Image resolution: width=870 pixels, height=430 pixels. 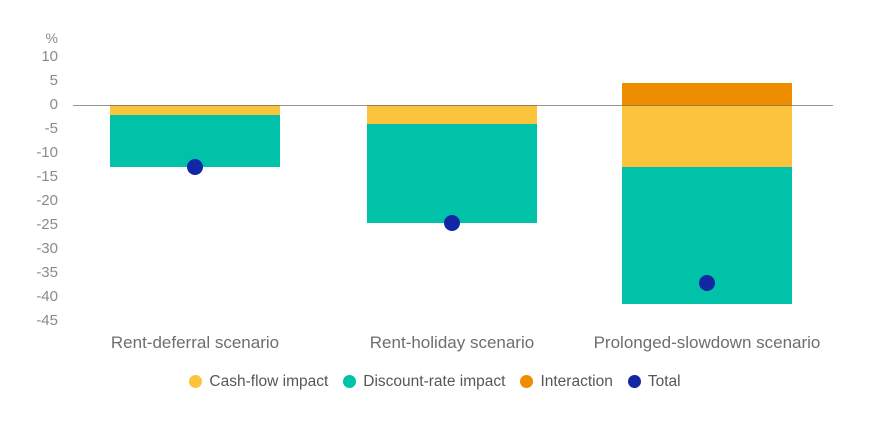 What do you see at coordinates (47, 224) in the screenshot?
I see `y-tick-label--25: -25` at bounding box center [47, 224].